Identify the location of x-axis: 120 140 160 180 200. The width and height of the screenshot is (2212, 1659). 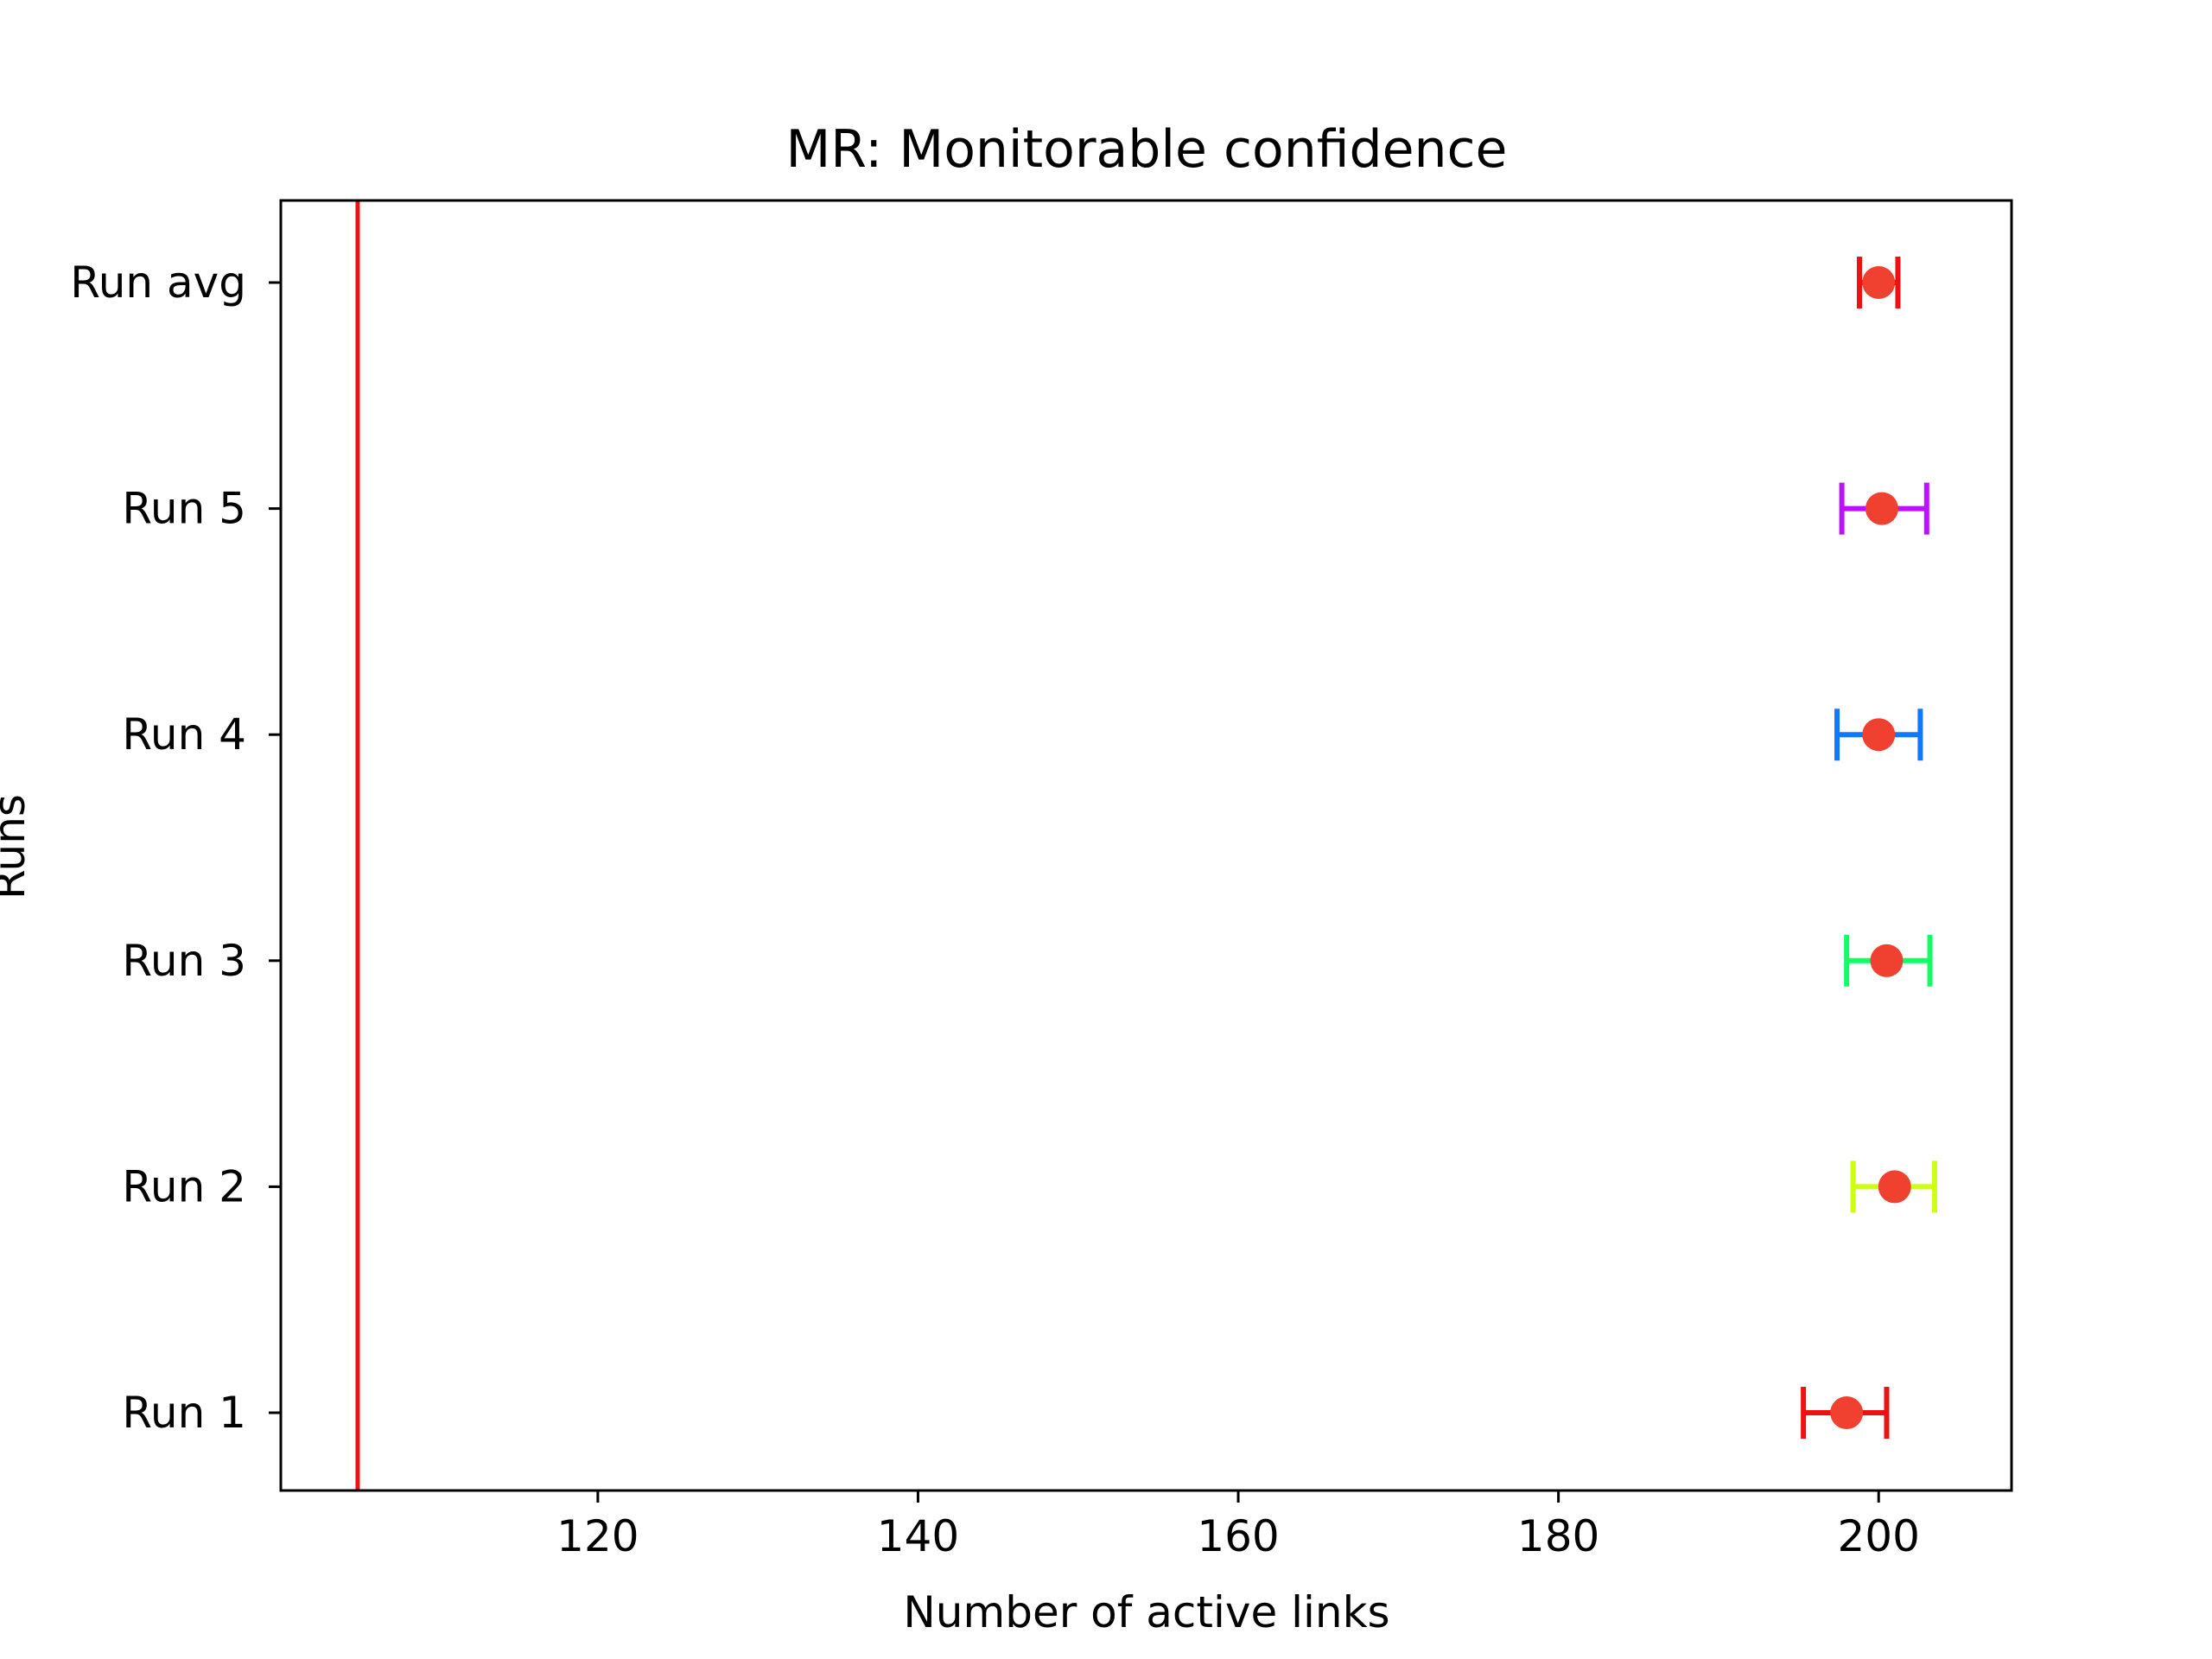
(1238, 1526).